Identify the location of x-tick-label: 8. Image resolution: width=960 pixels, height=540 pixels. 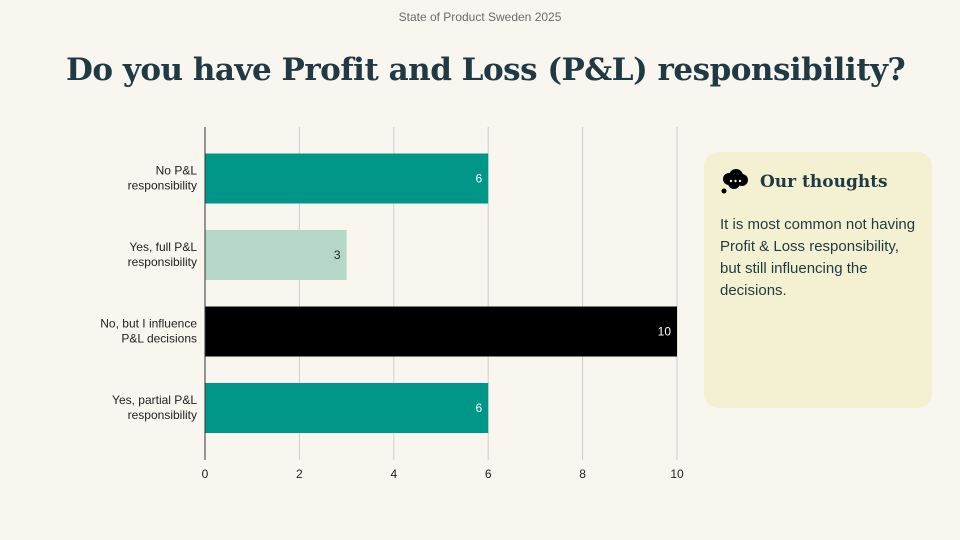
(582, 474).